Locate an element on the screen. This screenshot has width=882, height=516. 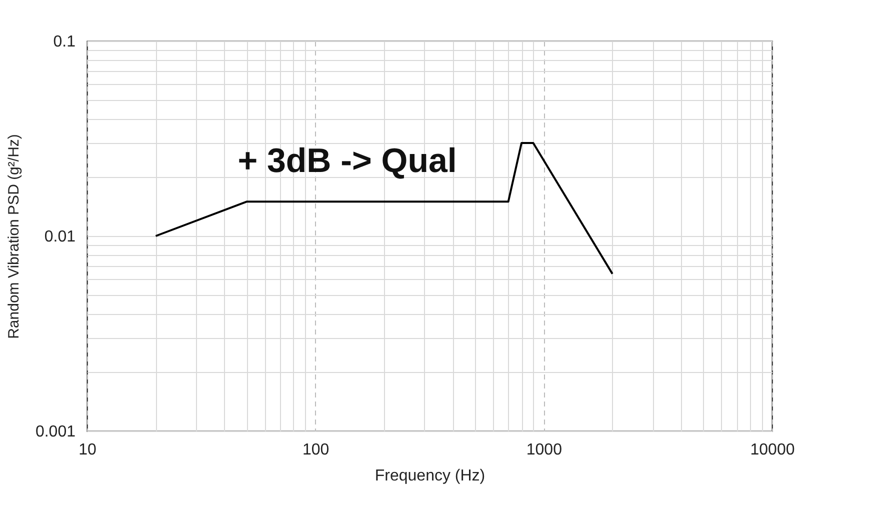
x-tick-label: 100 is located at coordinates (316, 450).